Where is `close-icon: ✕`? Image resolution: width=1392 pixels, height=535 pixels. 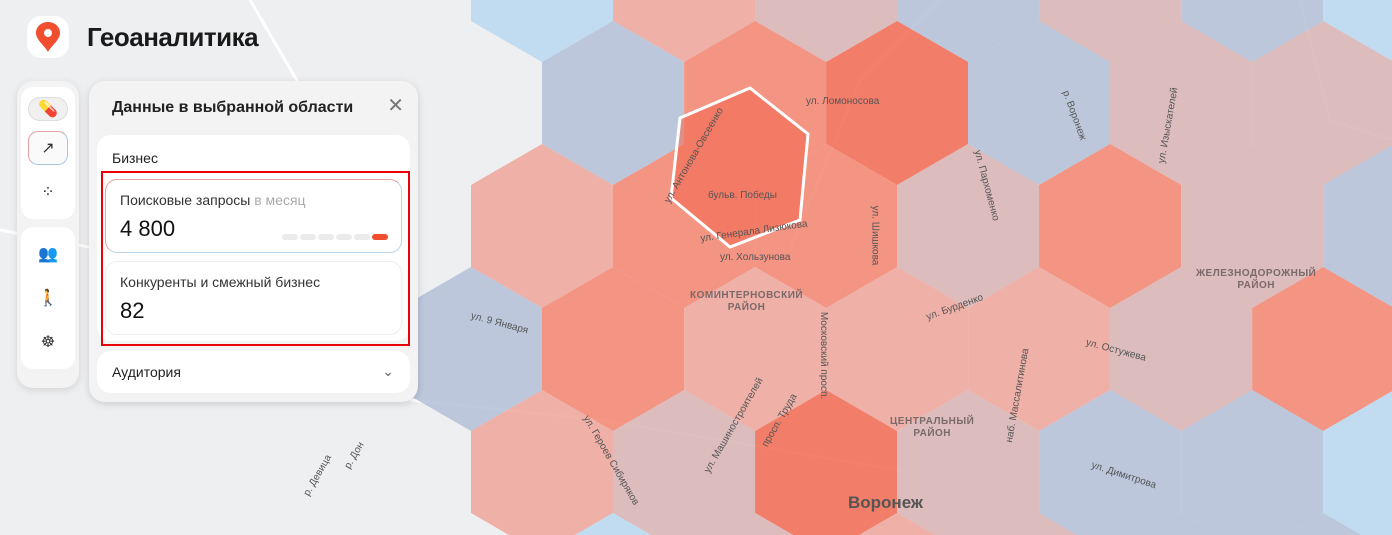
close-icon: ✕ is located at coordinates (395, 106).